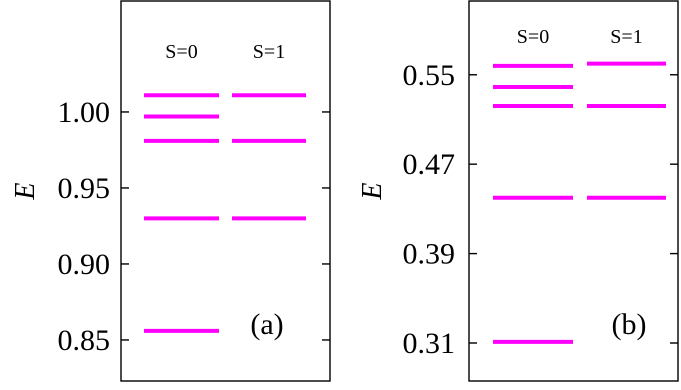 The width and height of the screenshot is (681, 390). Describe the element at coordinates (429, 75) in the screenshot. I see `panel-b-ytick-label: 0.55` at that location.